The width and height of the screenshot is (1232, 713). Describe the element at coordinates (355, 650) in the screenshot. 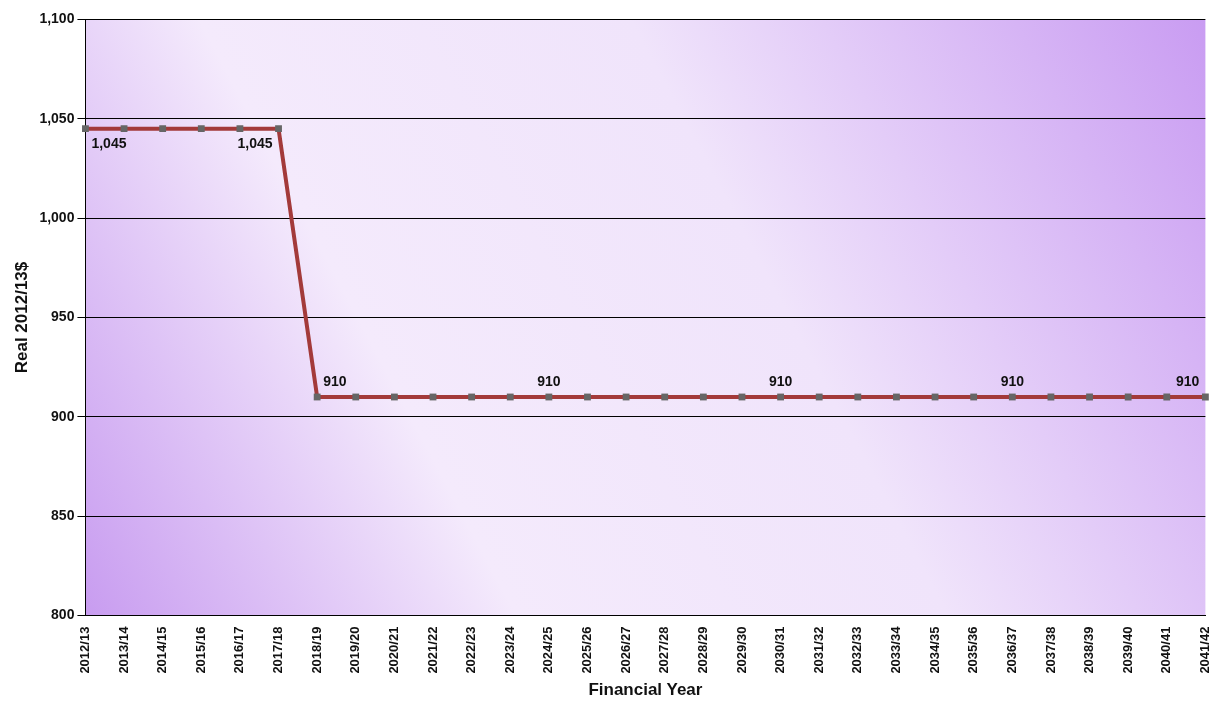

I see `x-tick-label: 2019/20` at that location.